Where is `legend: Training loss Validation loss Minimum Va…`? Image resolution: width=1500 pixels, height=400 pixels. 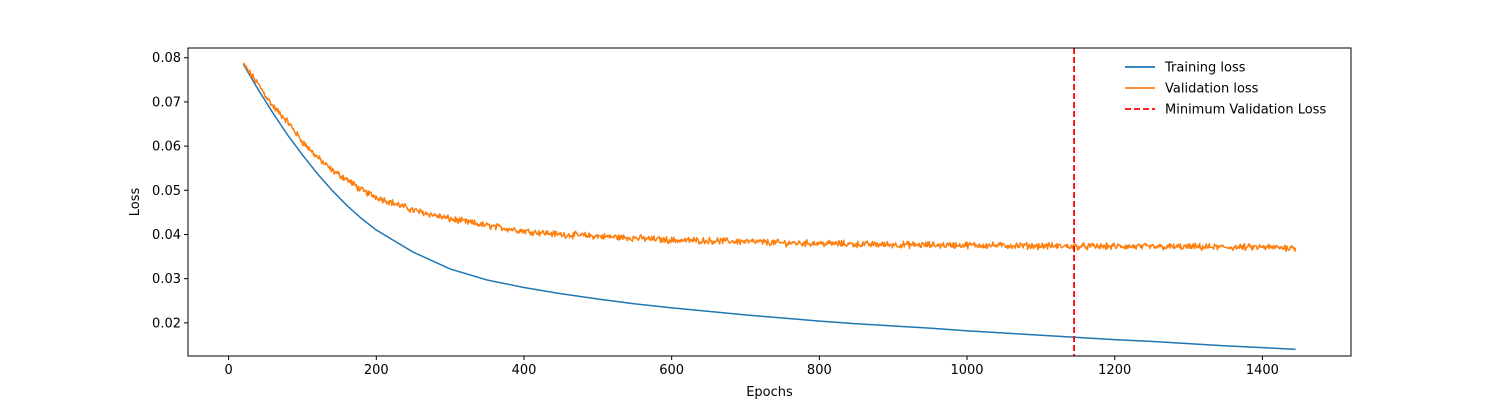
legend: Training loss Validation loss Minimum Va… is located at coordinates (1225, 89).